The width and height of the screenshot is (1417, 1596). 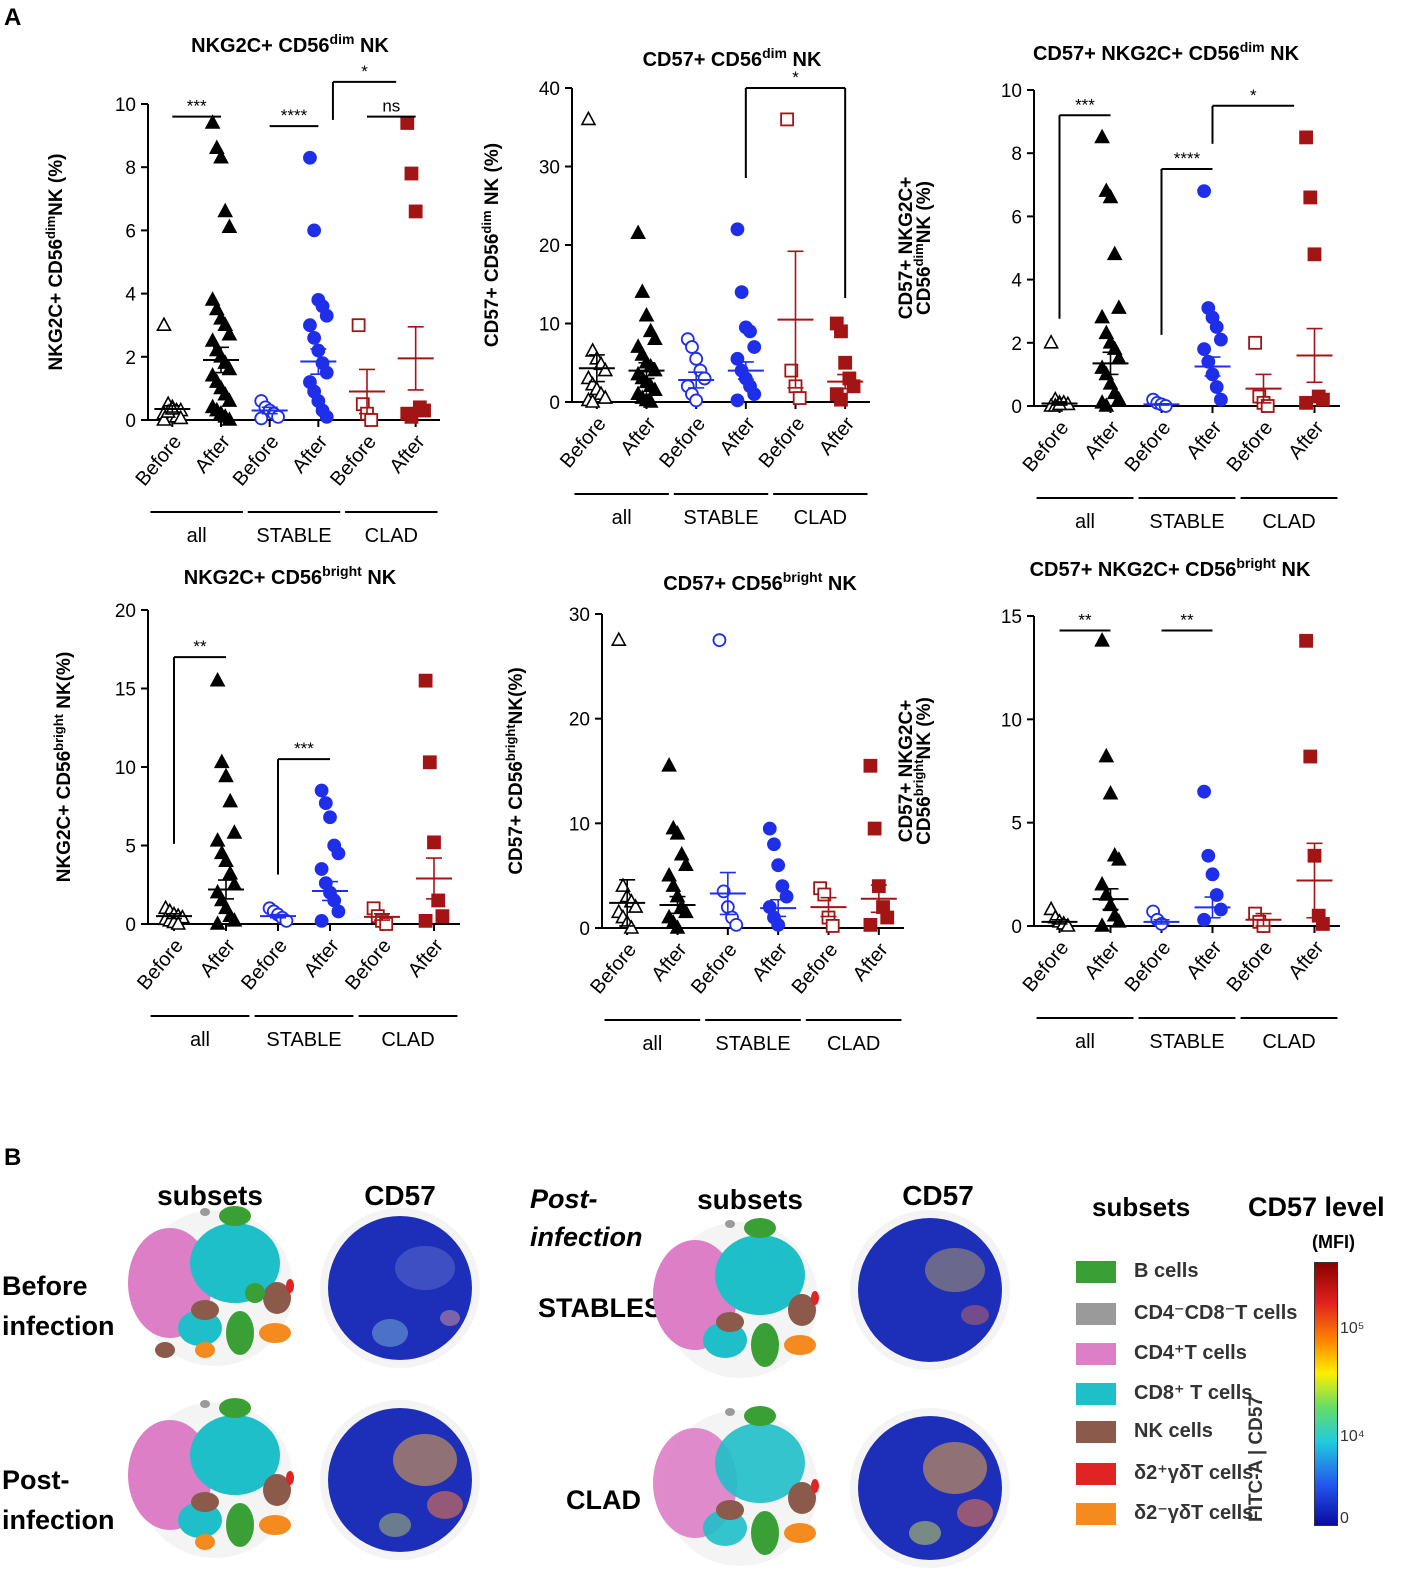 What do you see at coordinates (58, 1306) in the screenshot?
I see `row-before-infection: Before infection` at bounding box center [58, 1306].